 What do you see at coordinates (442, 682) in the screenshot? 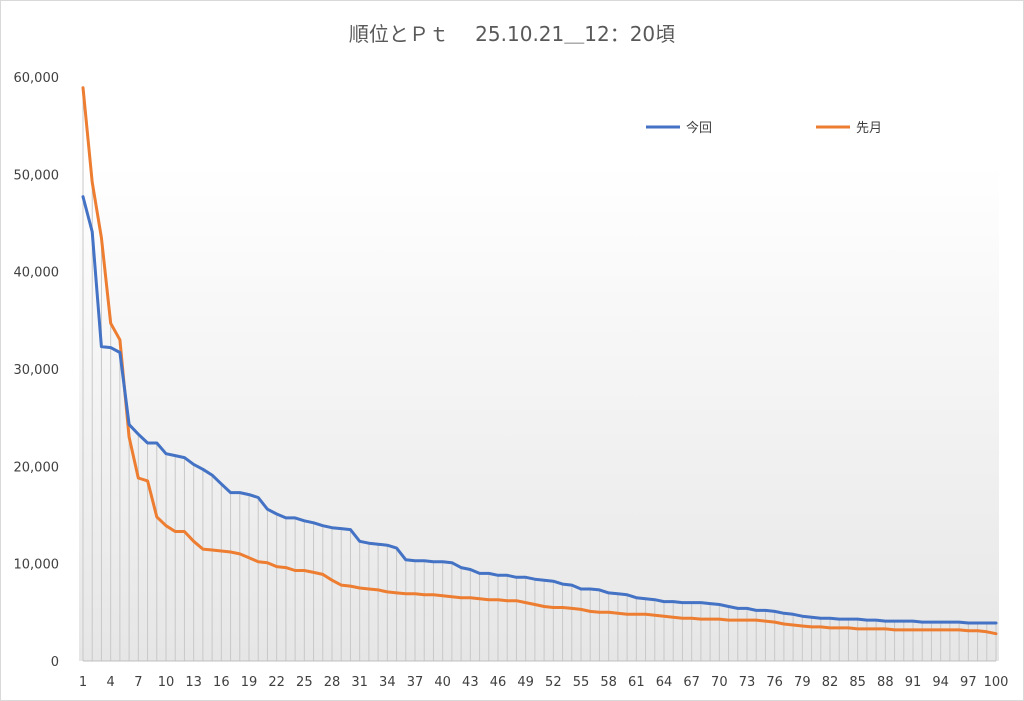
I see `x-tick-label: 40` at bounding box center [442, 682].